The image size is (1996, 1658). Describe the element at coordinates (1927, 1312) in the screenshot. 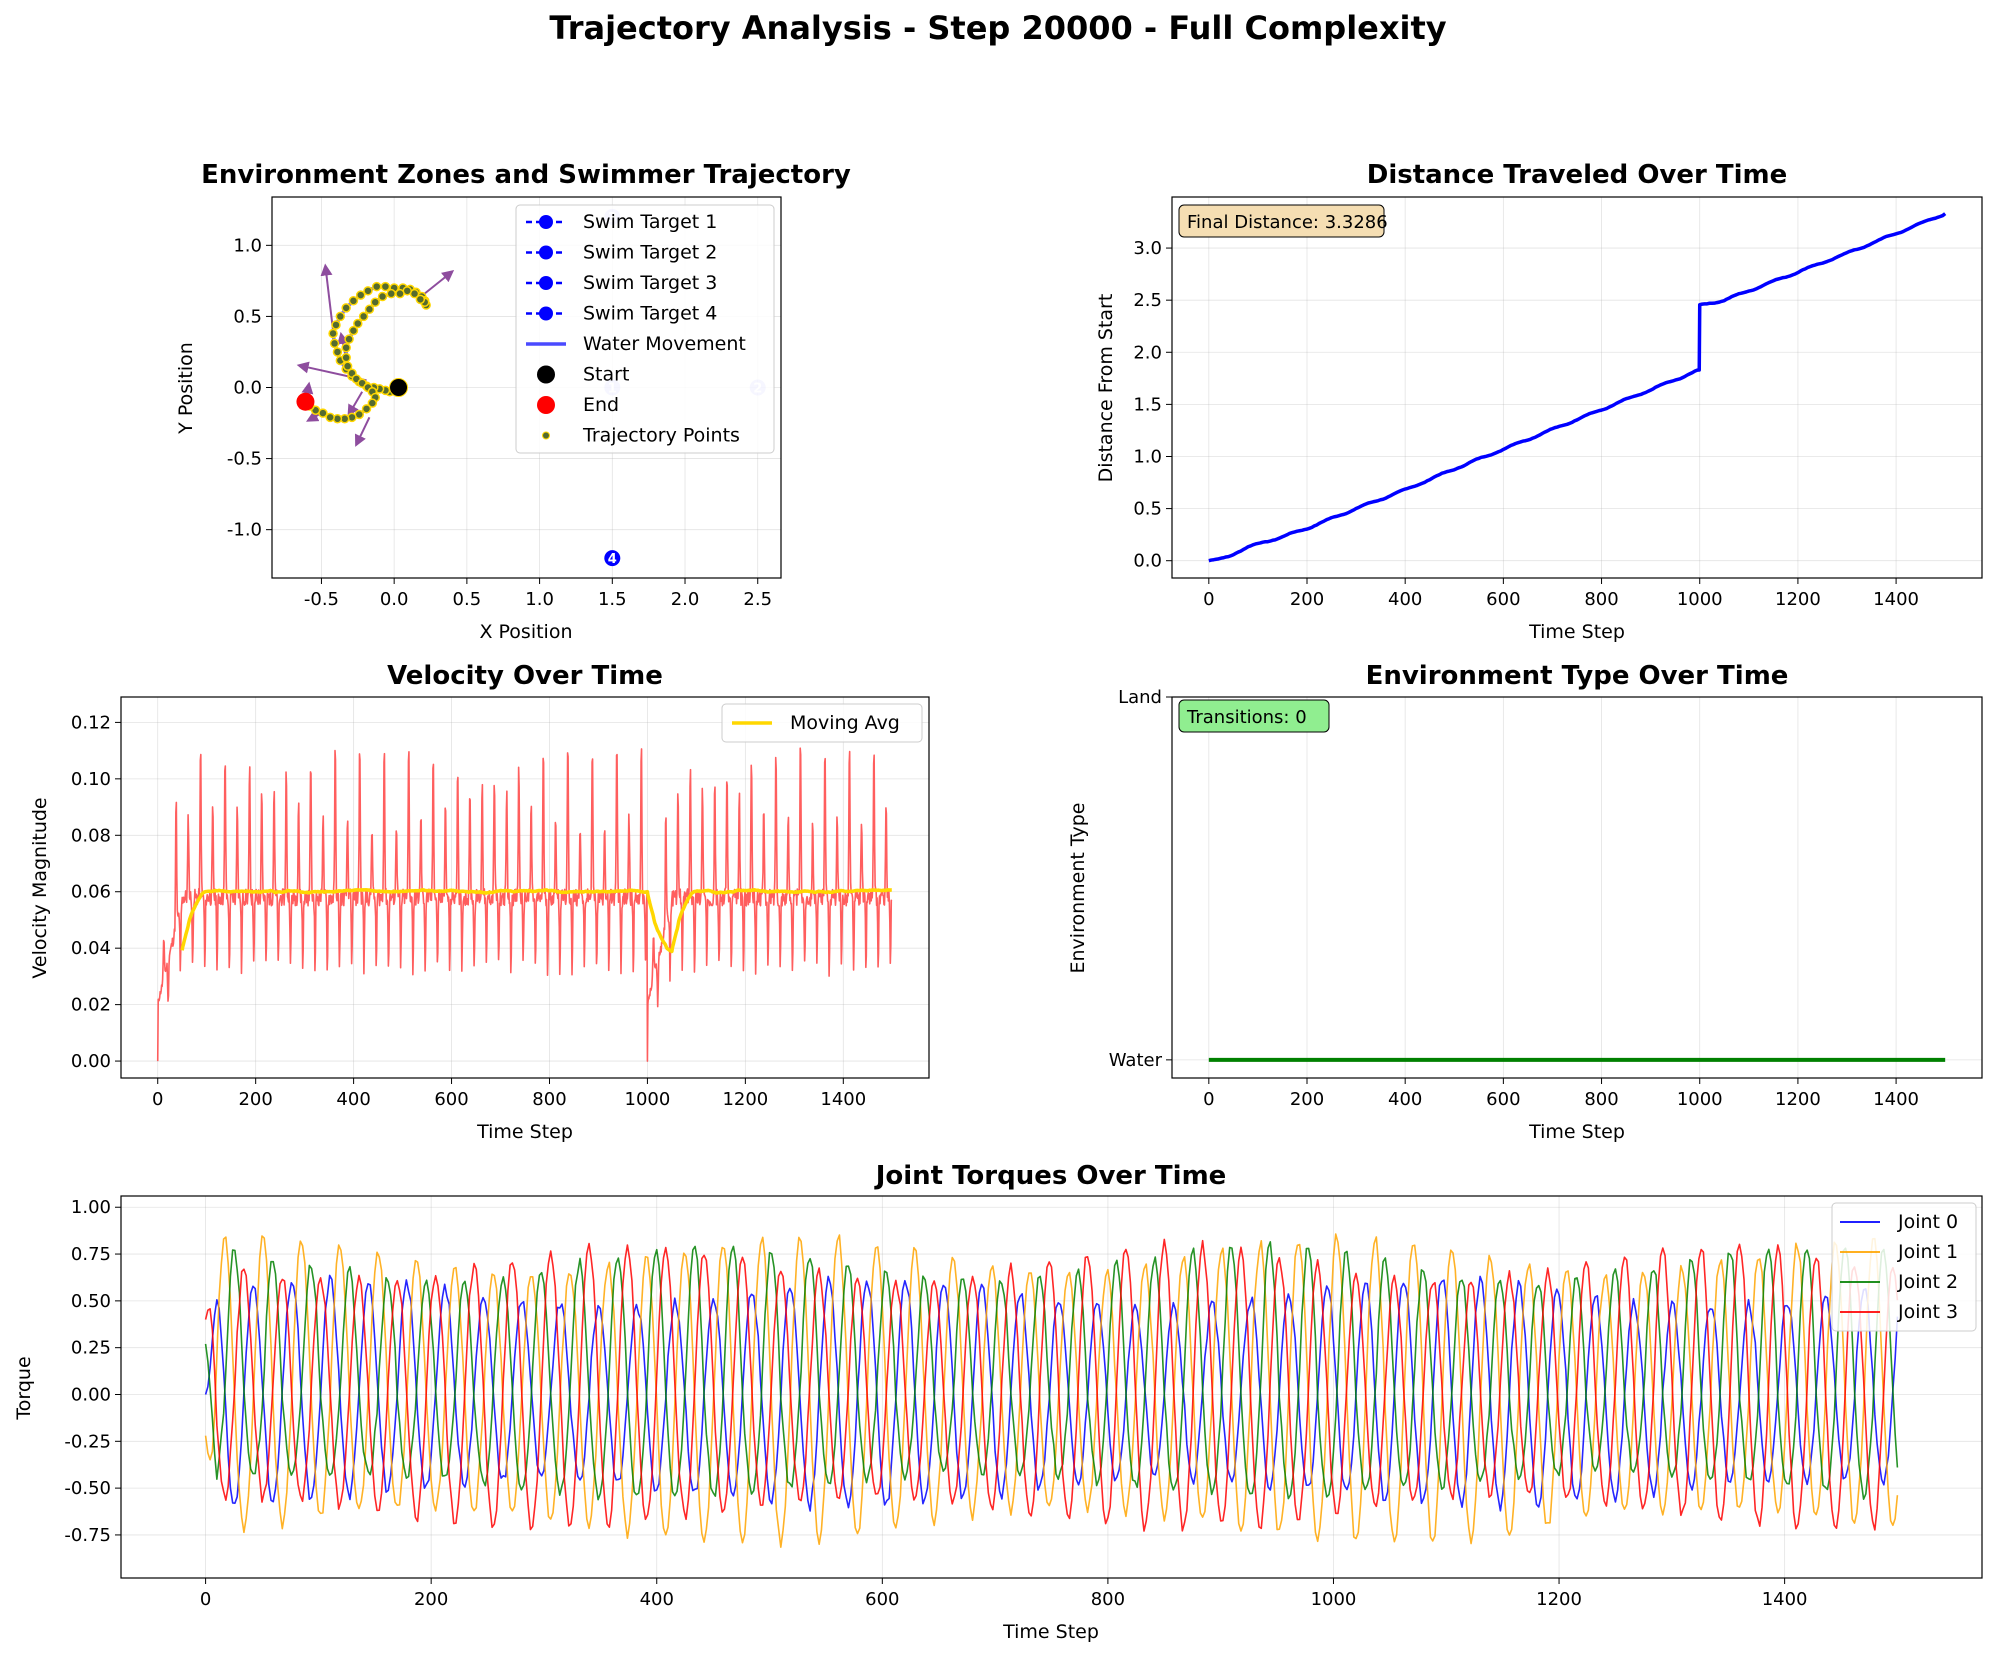

I see `legend-label: Joint 3` at that location.